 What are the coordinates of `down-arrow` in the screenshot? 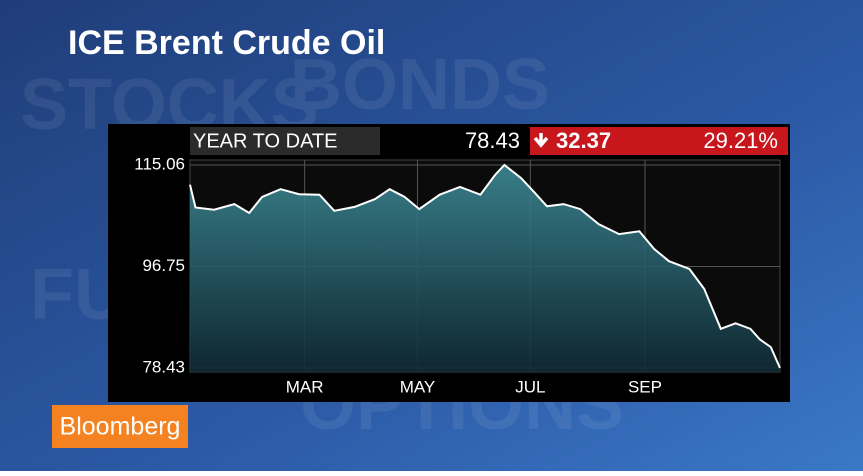 It's located at (541, 140).